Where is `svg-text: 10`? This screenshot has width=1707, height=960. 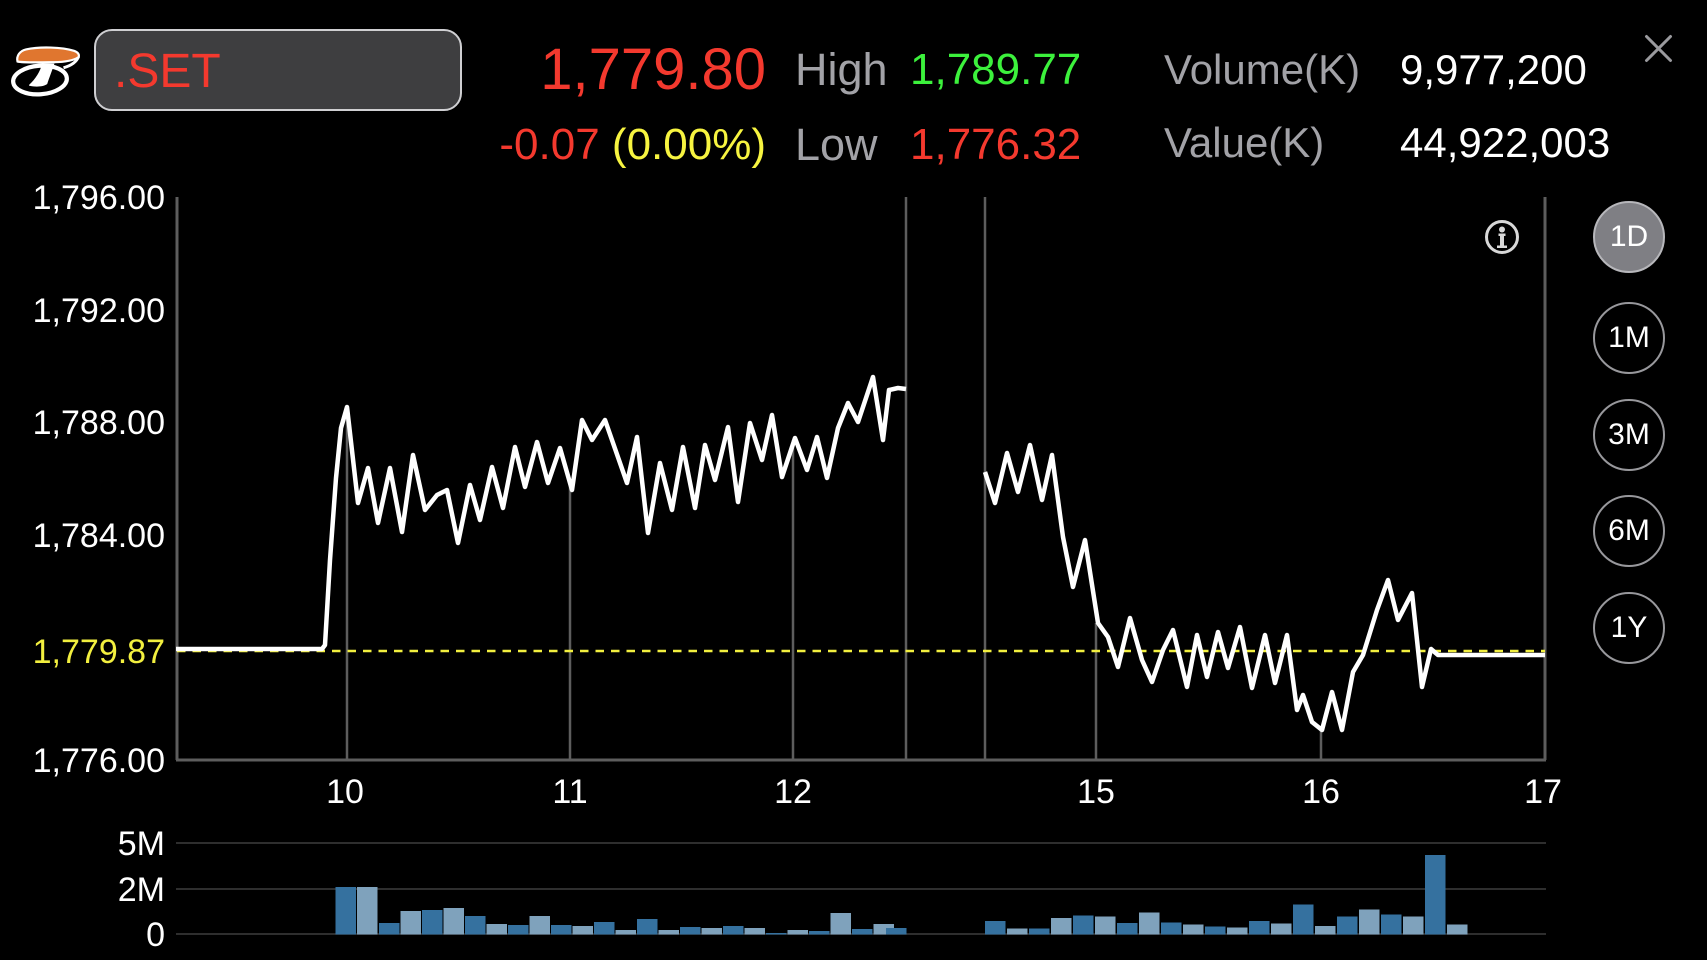
svg-text: 10 is located at coordinates (345, 792).